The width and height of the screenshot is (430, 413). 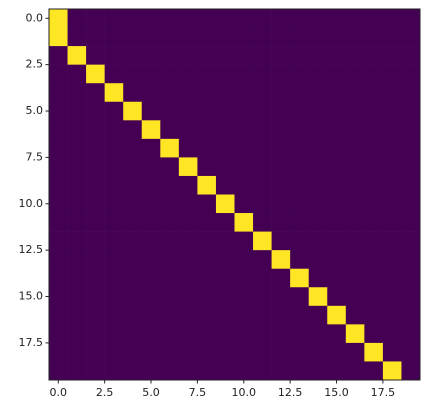 I want to click on x-tick-label: 17.5, so click(x=383, y=392).